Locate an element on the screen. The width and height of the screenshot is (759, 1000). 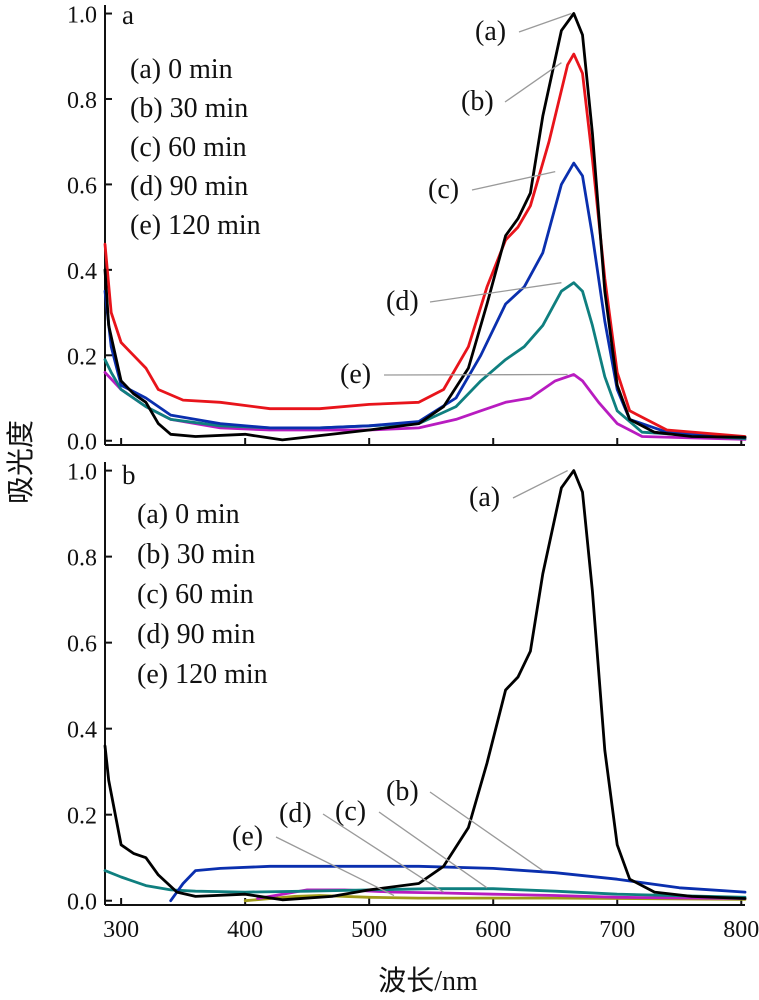
panel-letter: b is located at coordinates (129, 475).